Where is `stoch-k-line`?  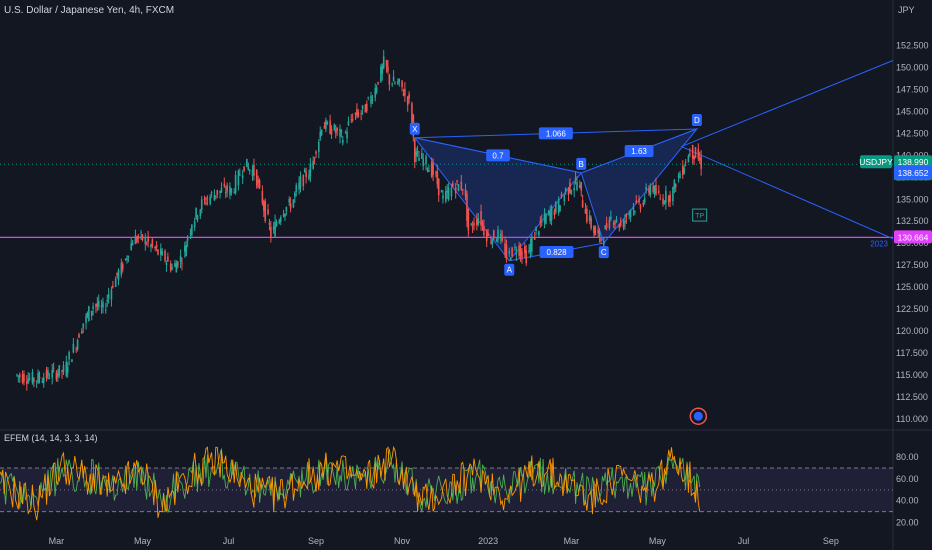 stoch-k-line is located at coordinates (350, 483).